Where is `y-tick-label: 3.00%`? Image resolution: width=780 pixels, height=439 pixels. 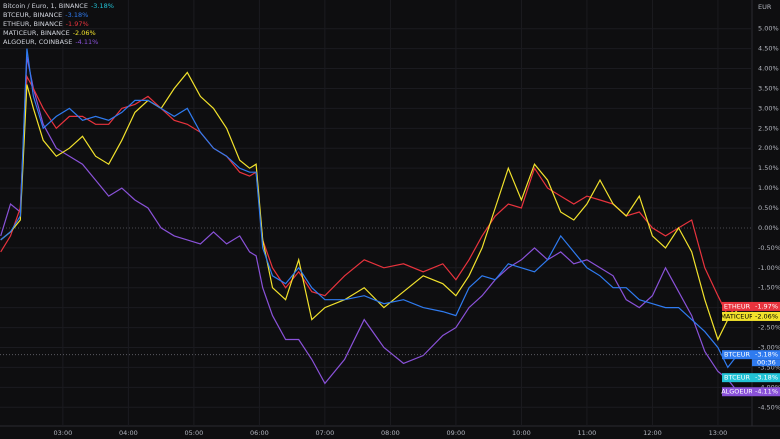
y-tick-label: 3.00% is located at coordinates (768, 108).